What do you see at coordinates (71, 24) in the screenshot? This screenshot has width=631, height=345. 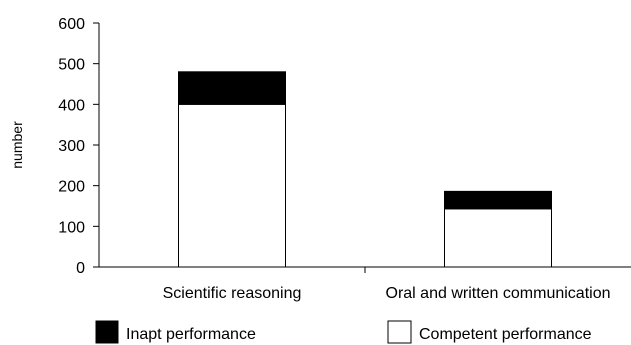 I see `y-tick-label: 600` at bounding box center [71, 24].